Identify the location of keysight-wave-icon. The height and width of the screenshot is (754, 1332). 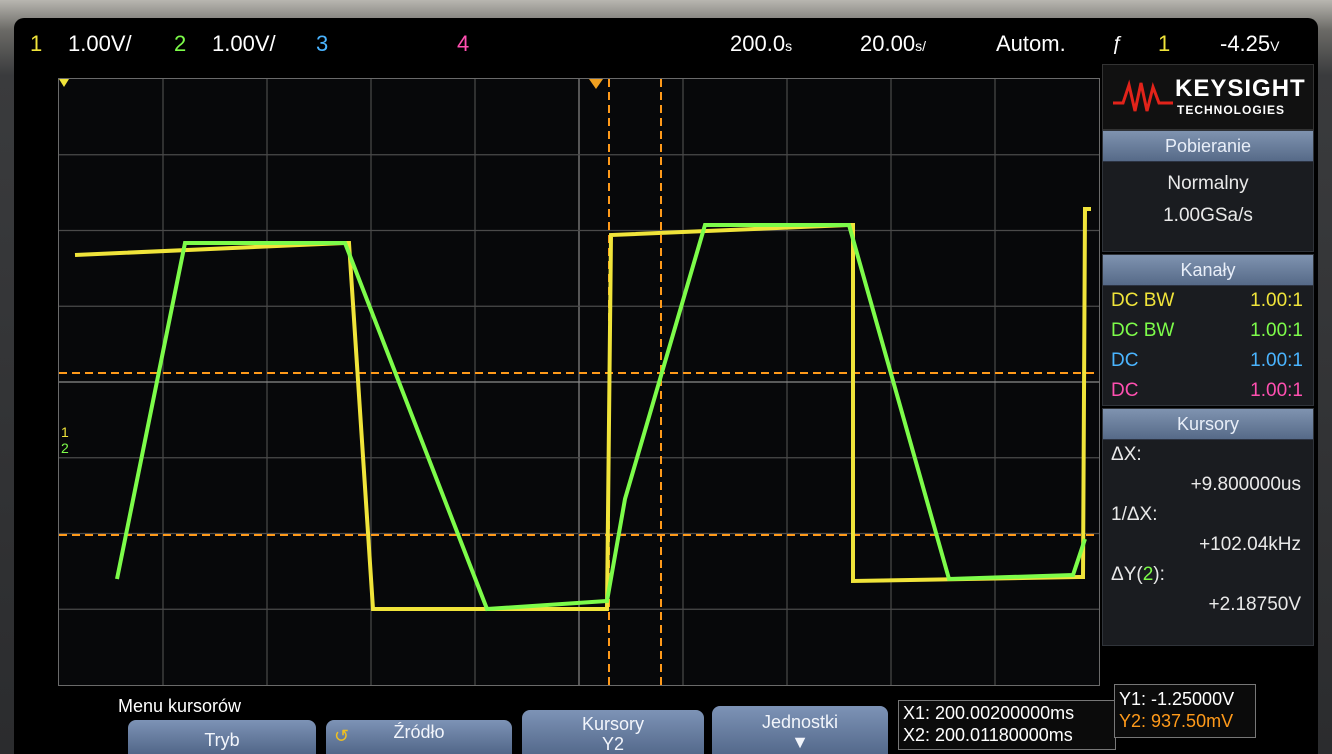
(1143, 95).